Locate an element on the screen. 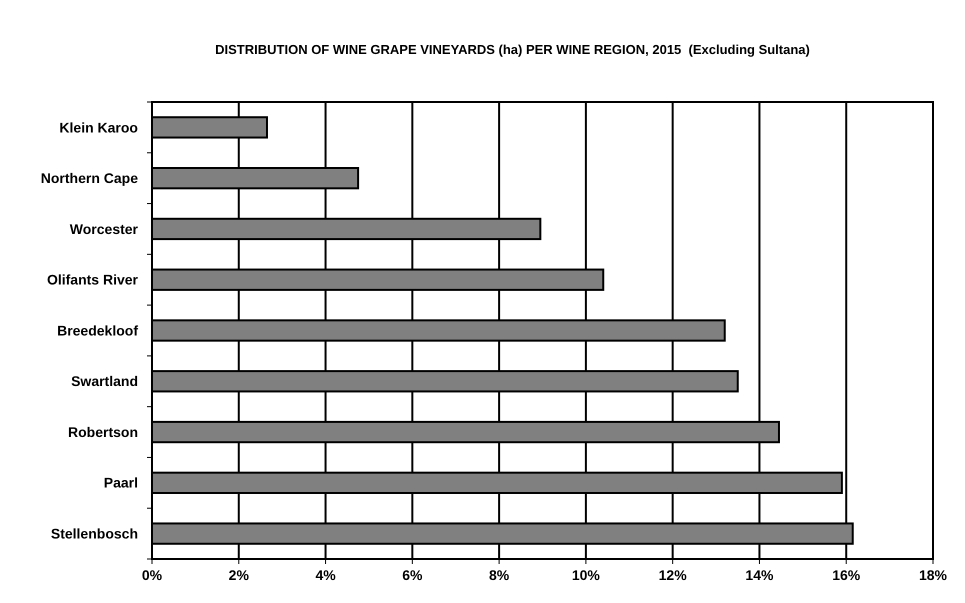 The height and width of the screenshot is (603, 965). y-tick-label: Worcester is located at coordinates (104, 228).